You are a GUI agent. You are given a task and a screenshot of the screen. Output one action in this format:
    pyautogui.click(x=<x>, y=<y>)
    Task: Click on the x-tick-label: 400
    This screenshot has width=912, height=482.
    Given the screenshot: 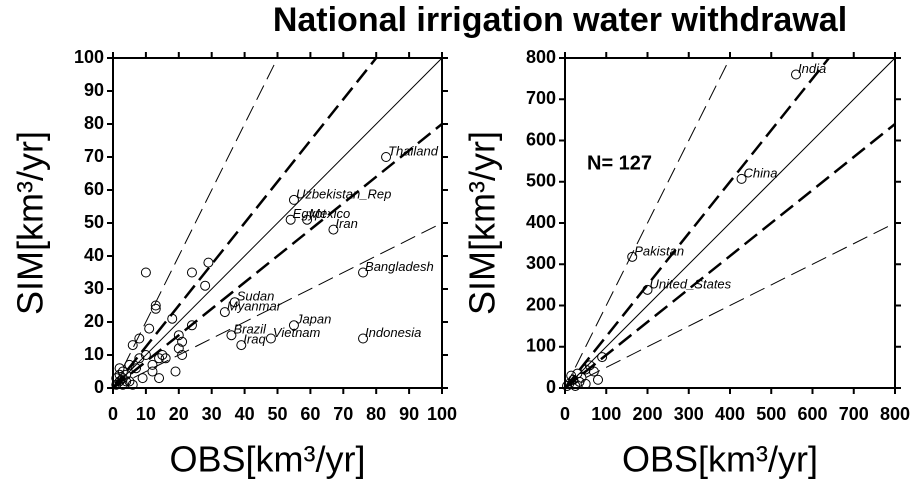 What is the action you would take?
    pyautogui.click(x=730, y=414)
    